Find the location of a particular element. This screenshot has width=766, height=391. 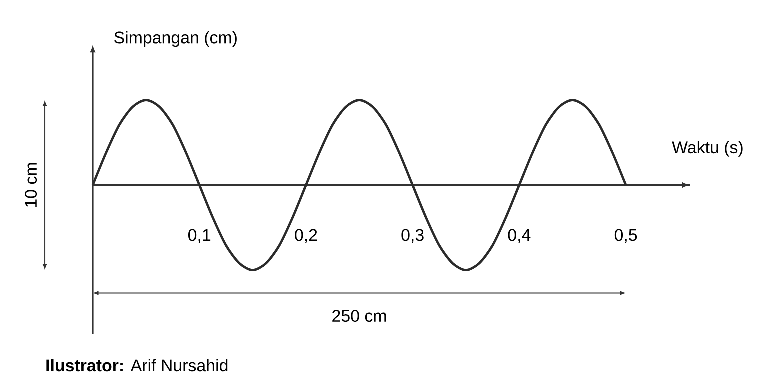

x-axis-title: Waktu (s) is located at coordinates (707, 149).